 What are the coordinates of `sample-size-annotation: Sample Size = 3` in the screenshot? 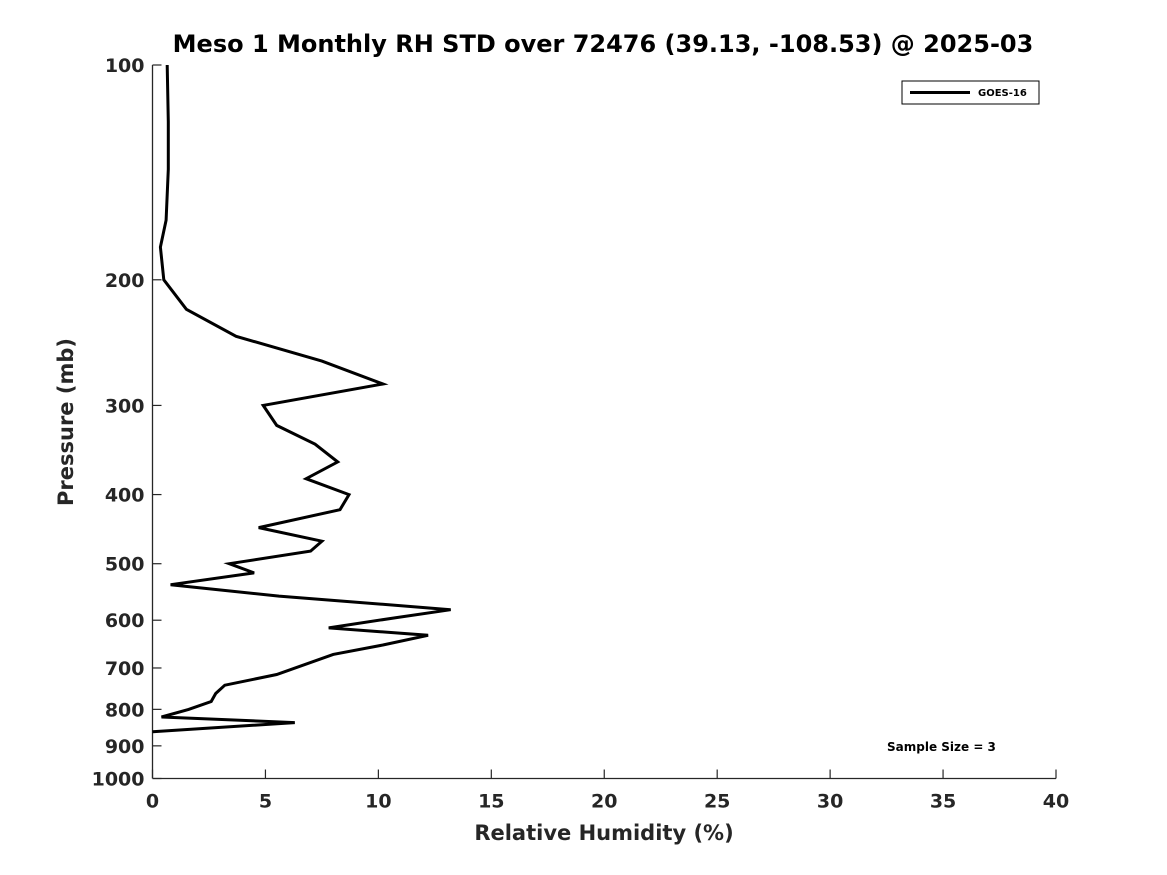 It's located at (941, 747).